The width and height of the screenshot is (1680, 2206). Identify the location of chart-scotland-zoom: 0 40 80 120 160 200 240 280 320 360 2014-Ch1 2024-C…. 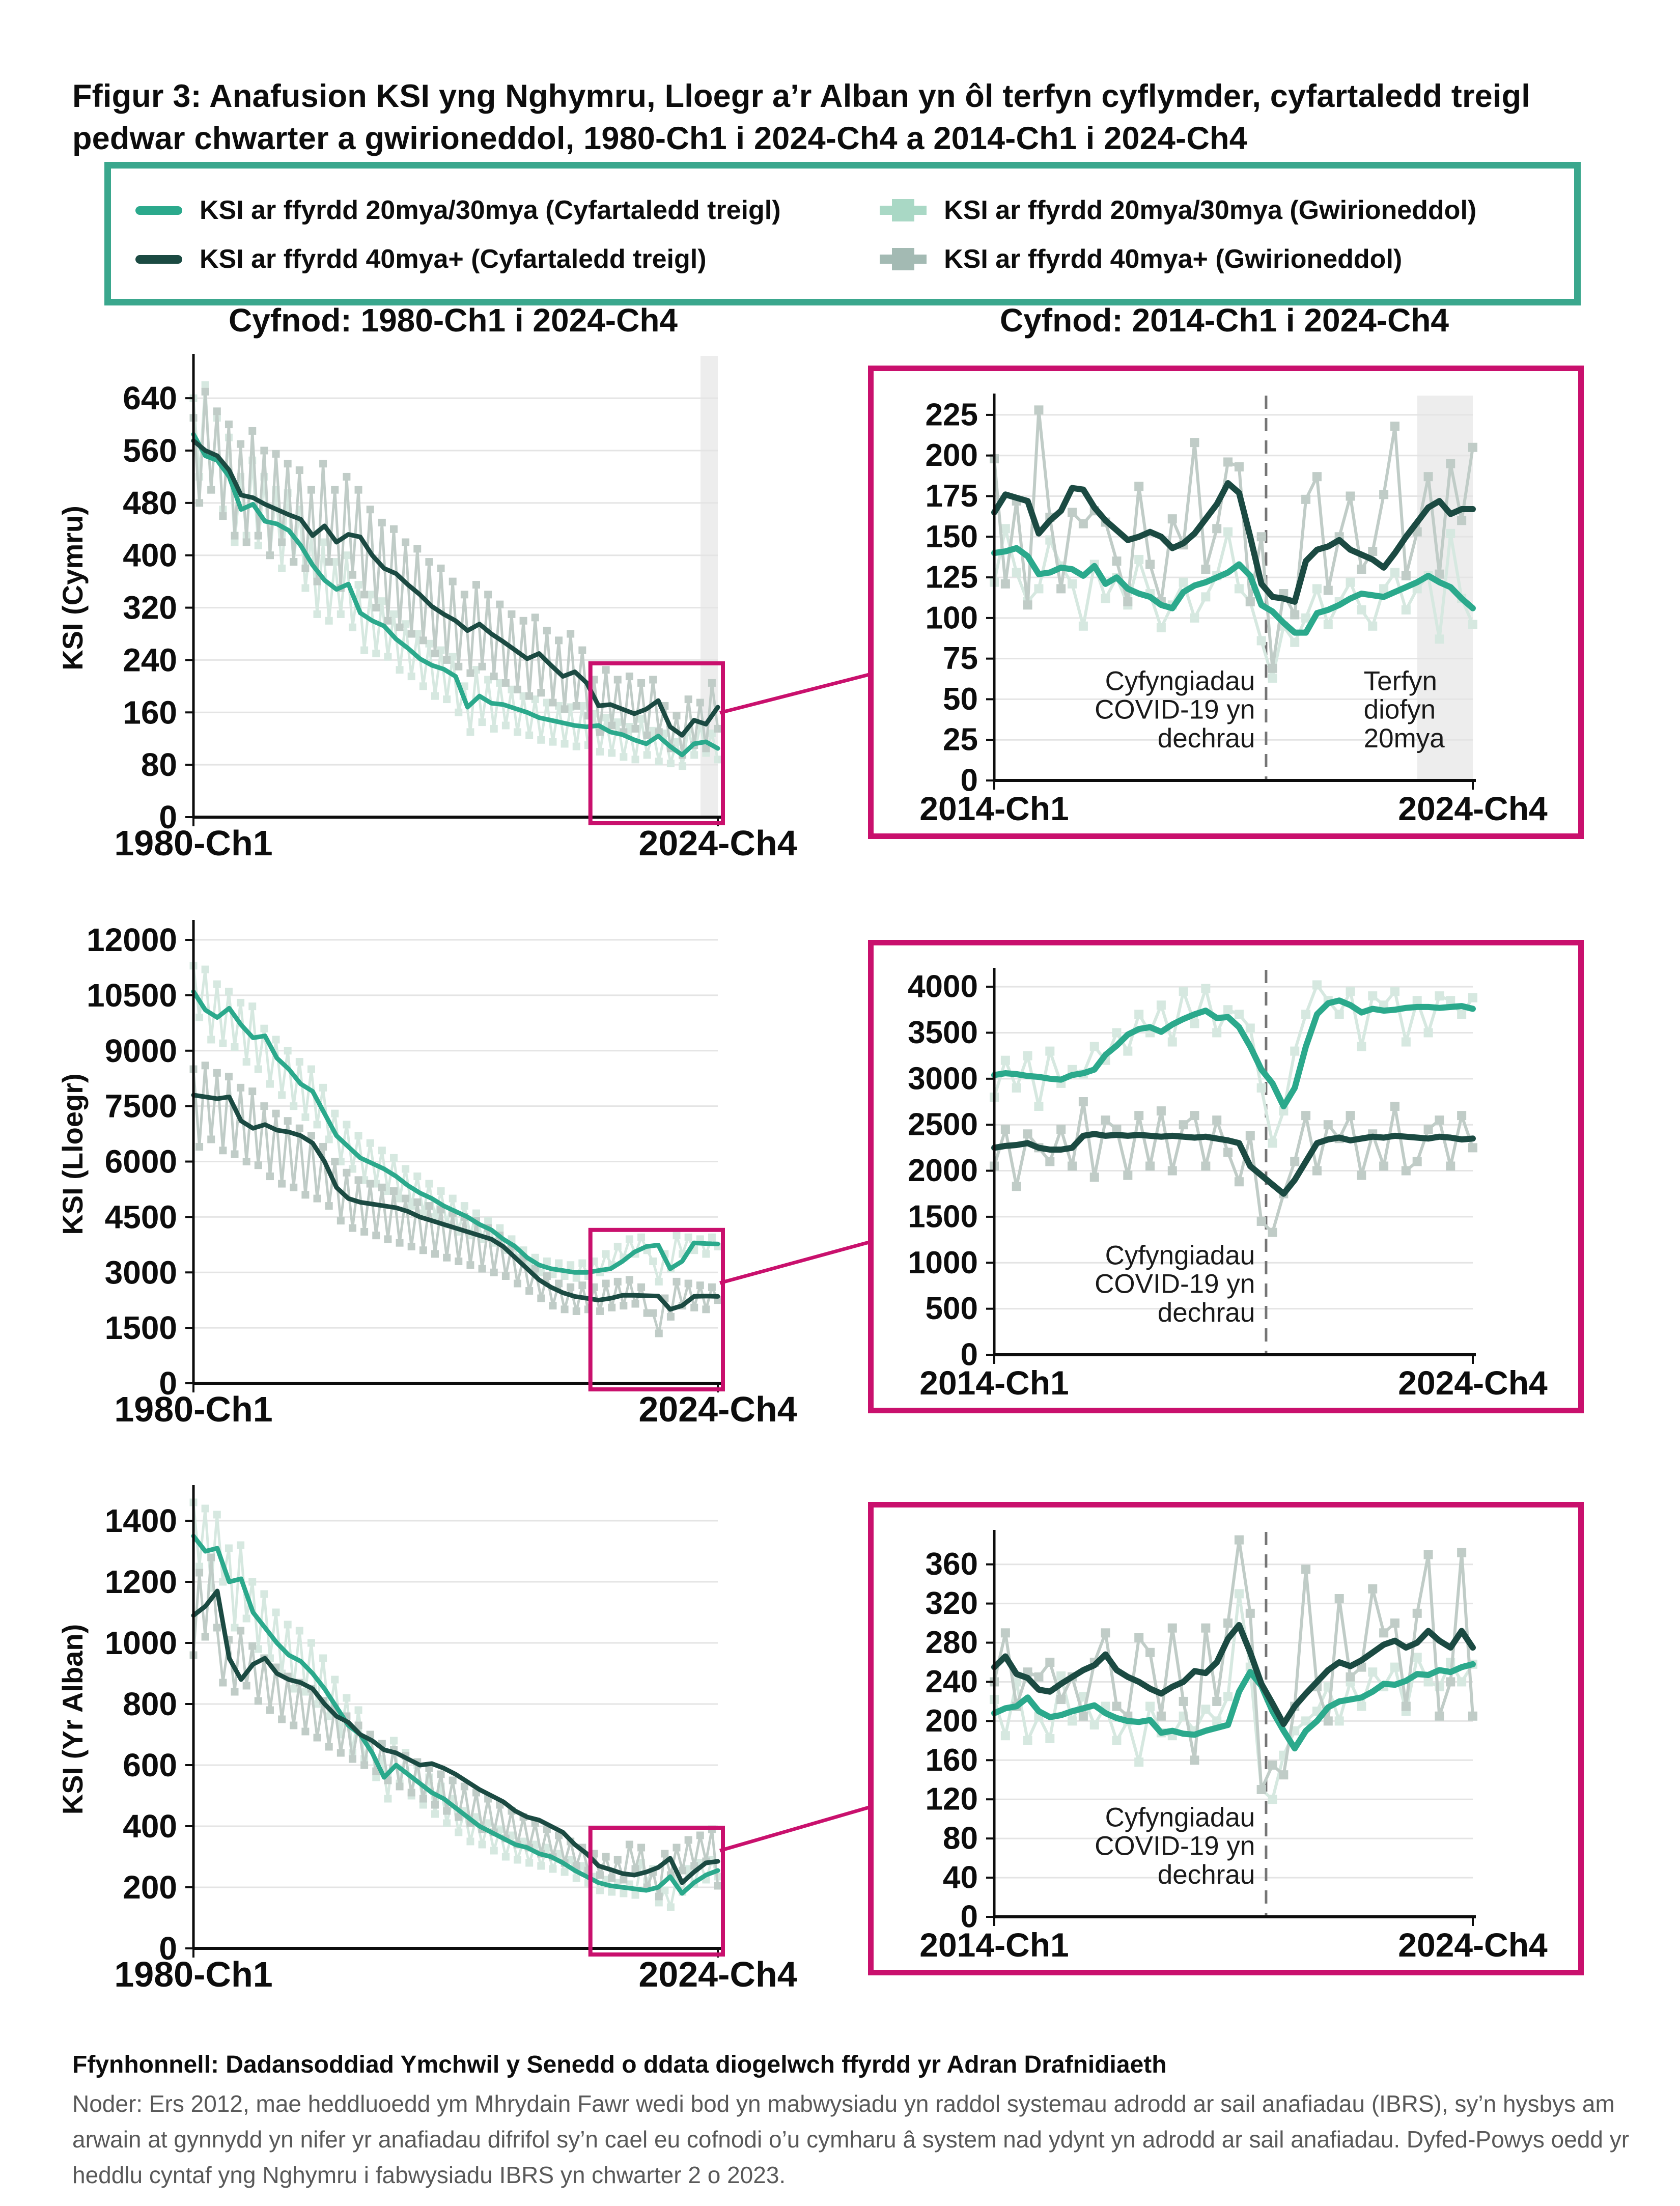
(1233, 1747).